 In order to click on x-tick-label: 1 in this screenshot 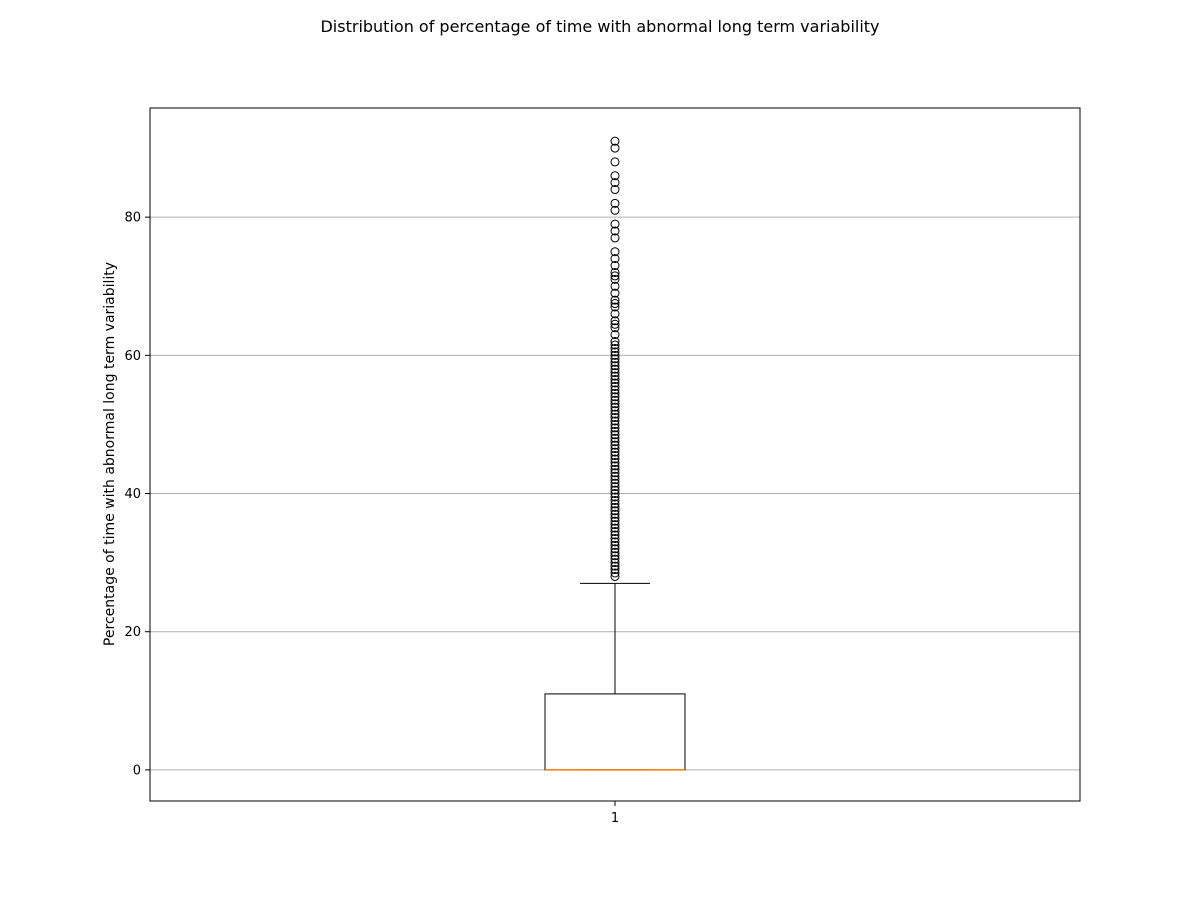, I will do `click(615, 818)`.